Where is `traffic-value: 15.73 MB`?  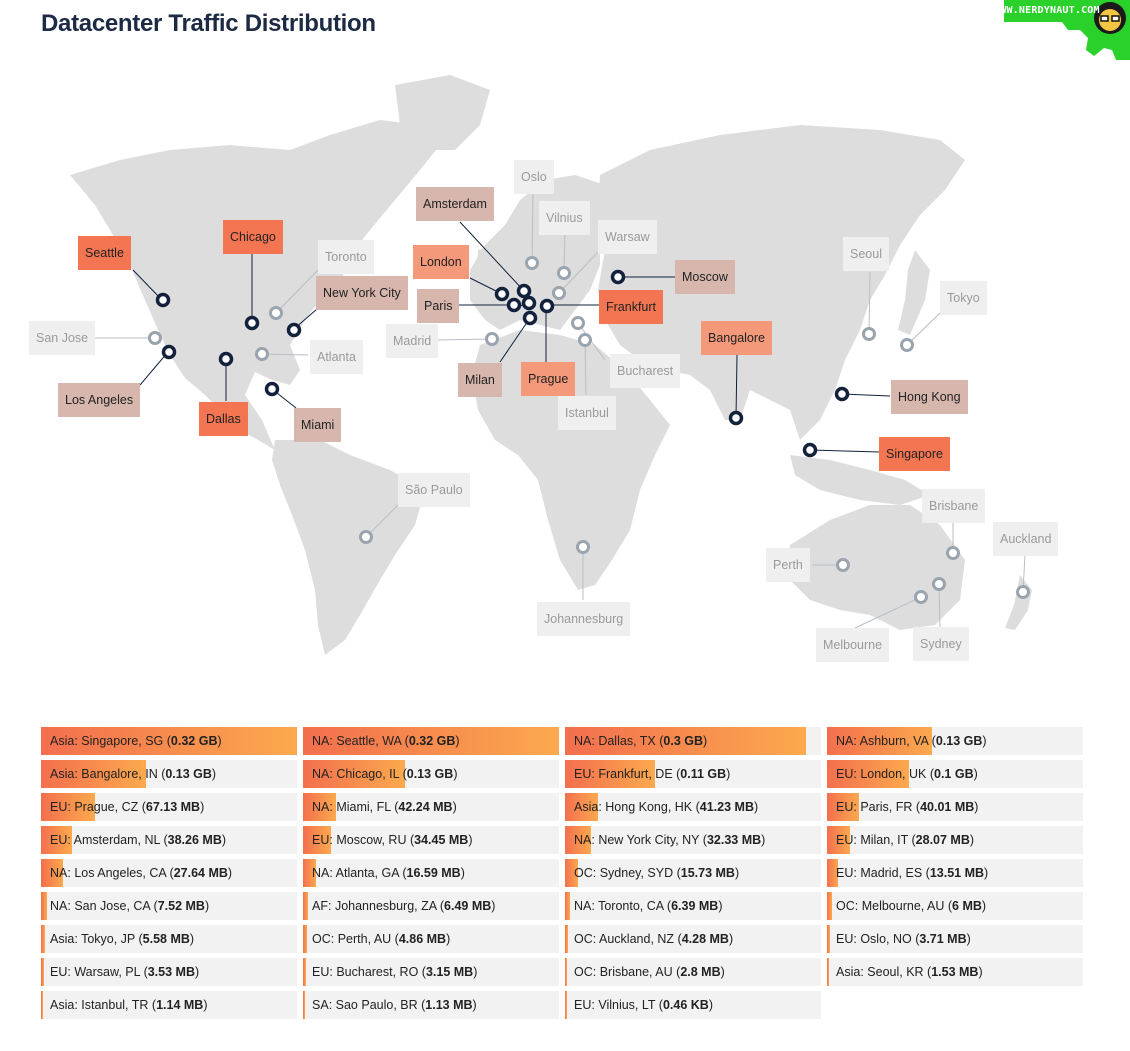 traffic-value: 15.73 MB is located at coordinates (707, 873).